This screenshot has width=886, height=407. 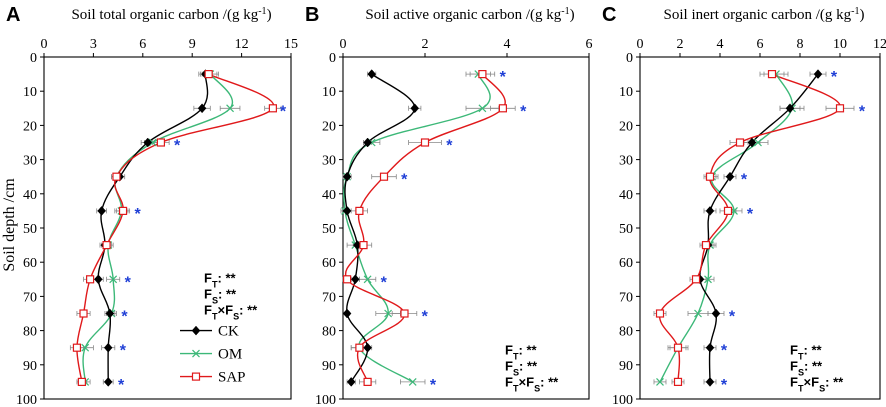 I want to click on y-tick-label: 60, so click(x=626, y=263).